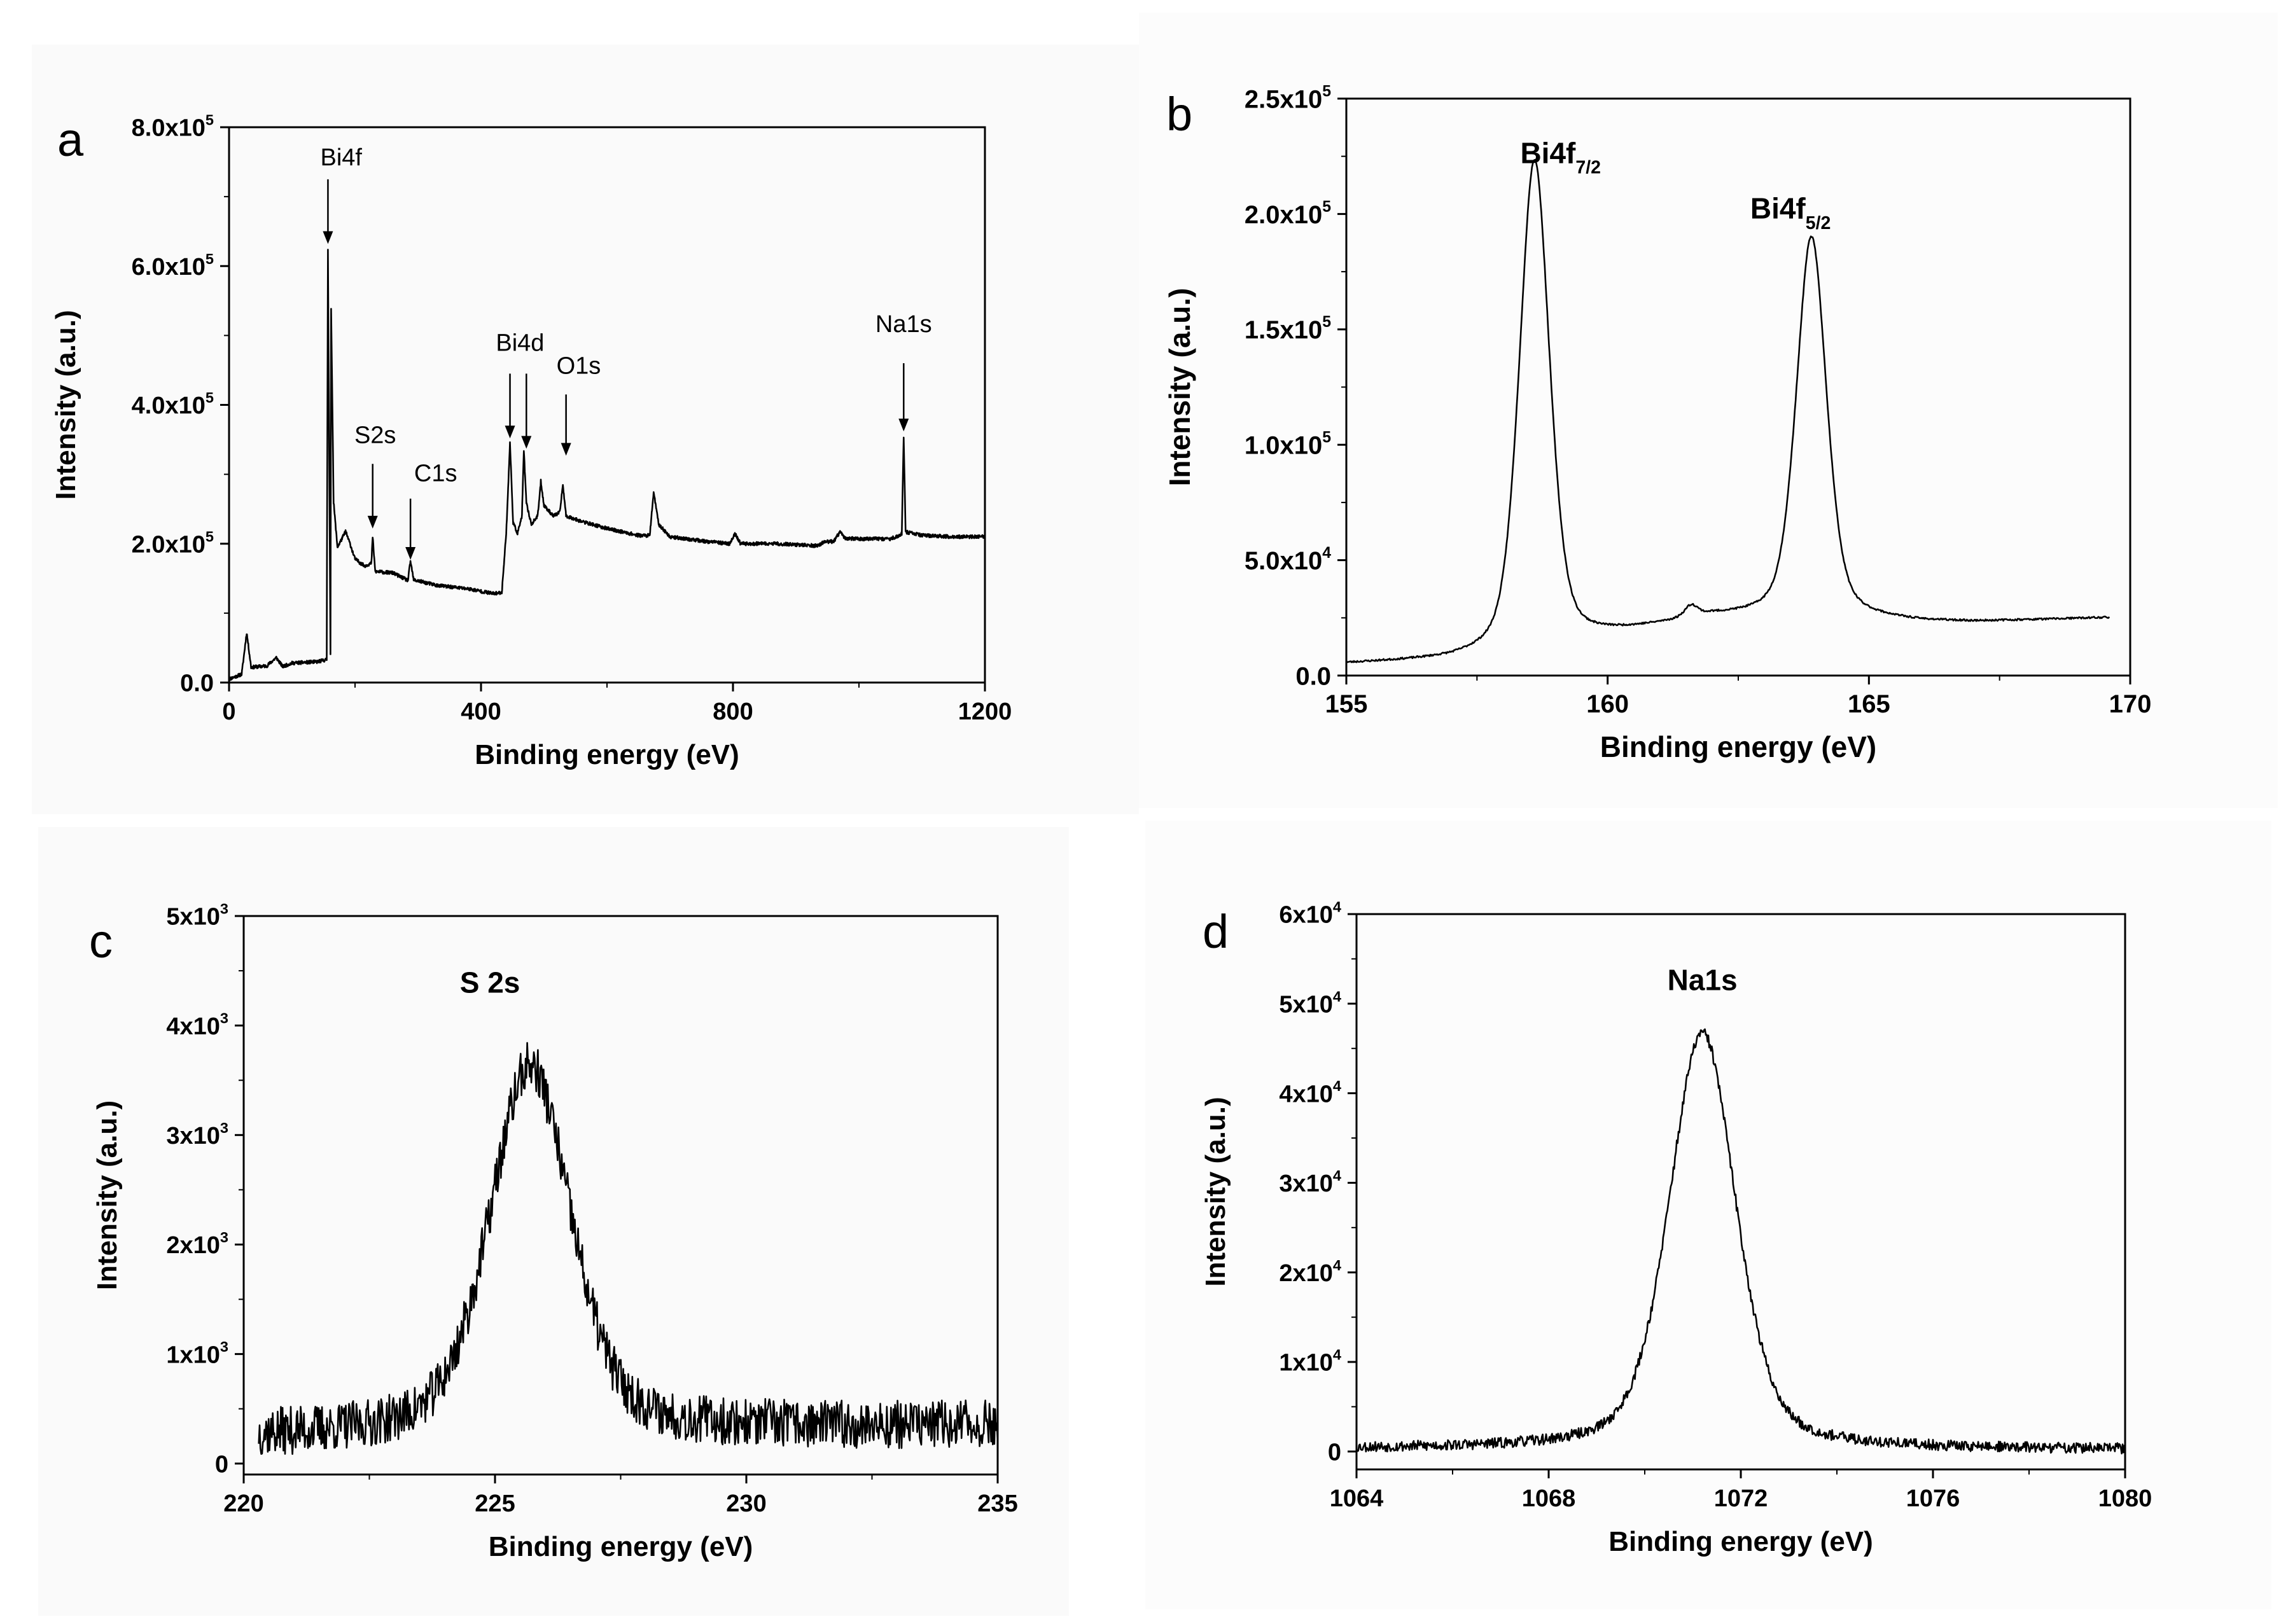 The width and height of the screenshot is (2288, 1624). Describe the element at coordinates (1869, 704) in the screenshot. I see `x-tick-label: 165` at that location.